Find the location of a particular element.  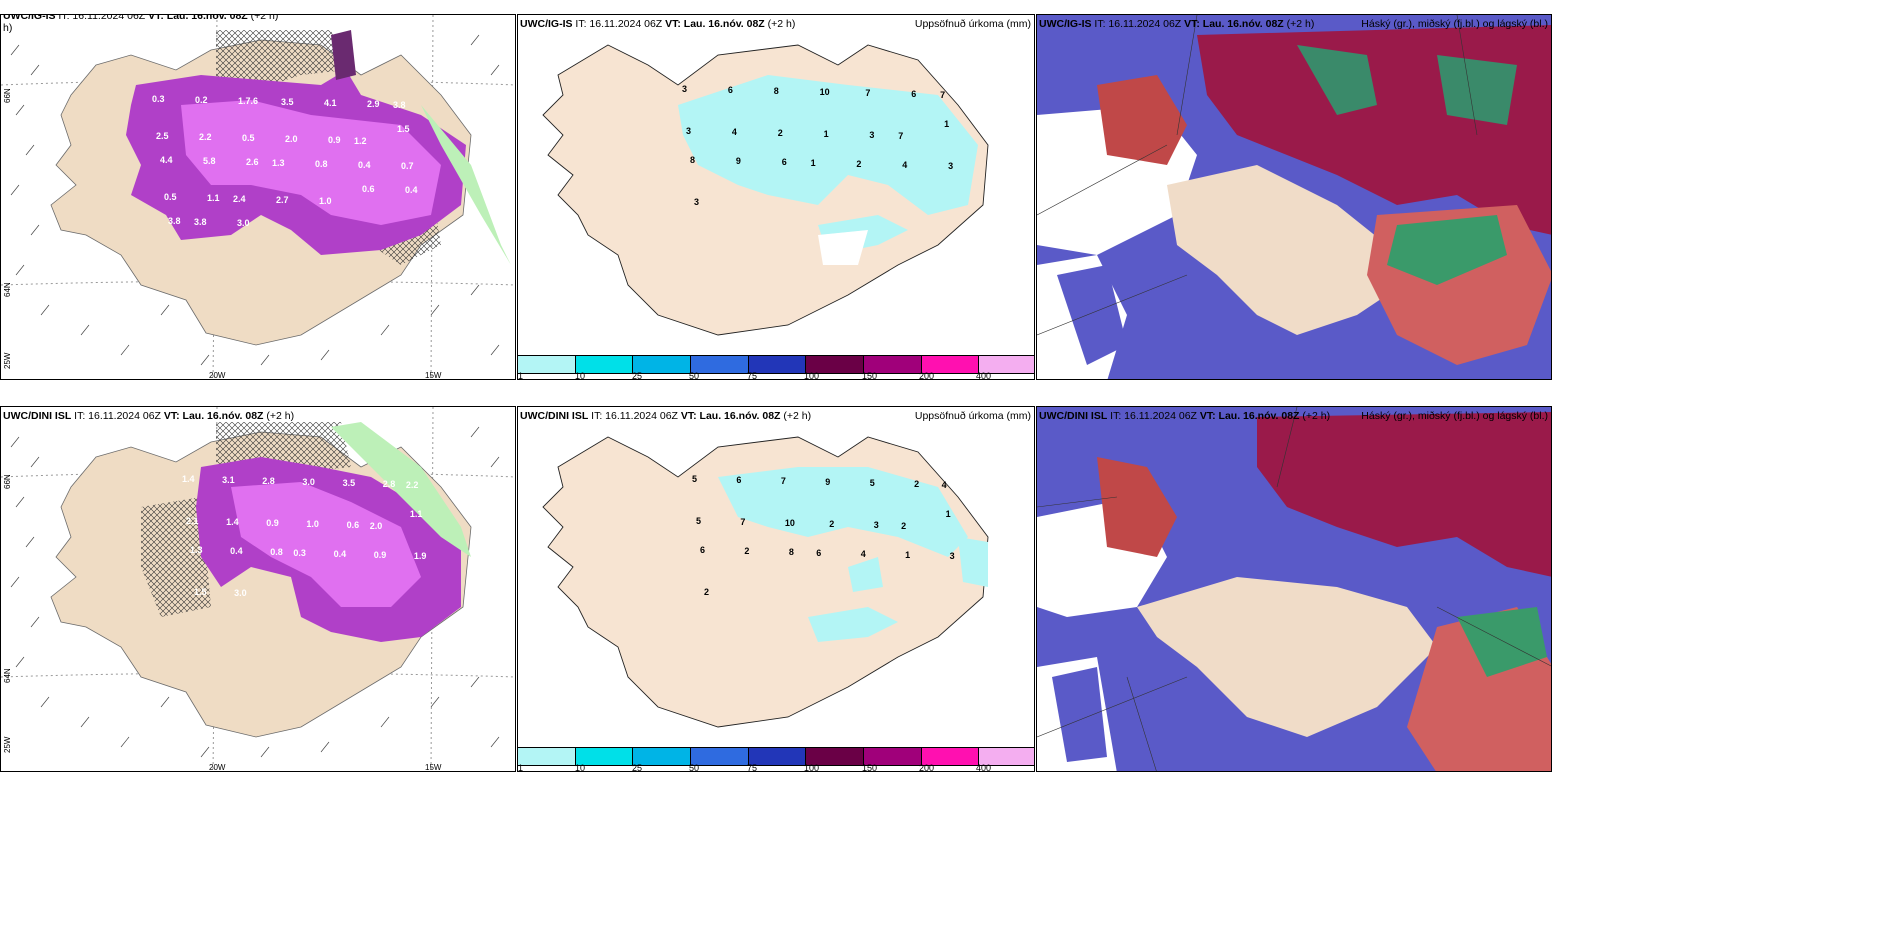

wind-value-label: 1.5 is located at coordinates (403, 129).